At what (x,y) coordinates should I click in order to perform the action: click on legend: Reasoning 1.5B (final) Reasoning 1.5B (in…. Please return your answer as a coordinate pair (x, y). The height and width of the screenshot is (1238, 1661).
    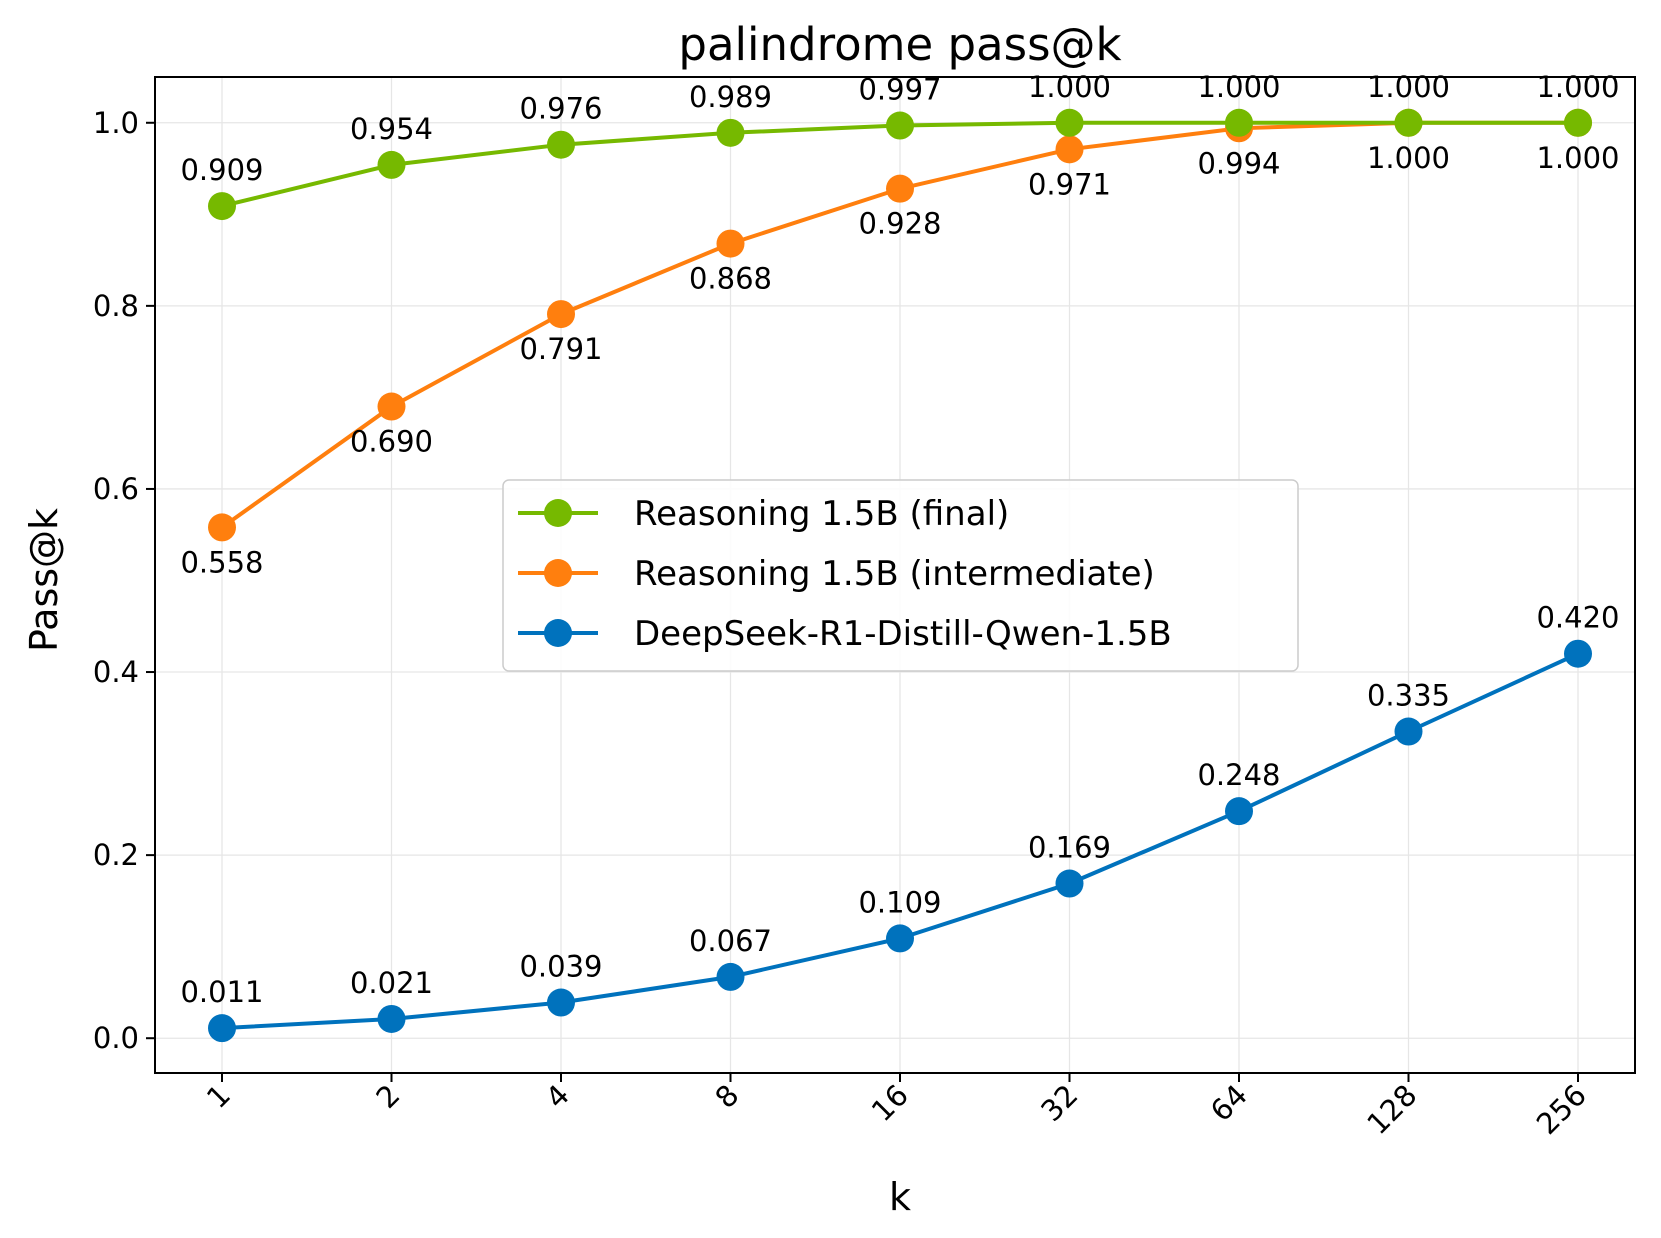
    Looking at the image, I should click on (900, 575).